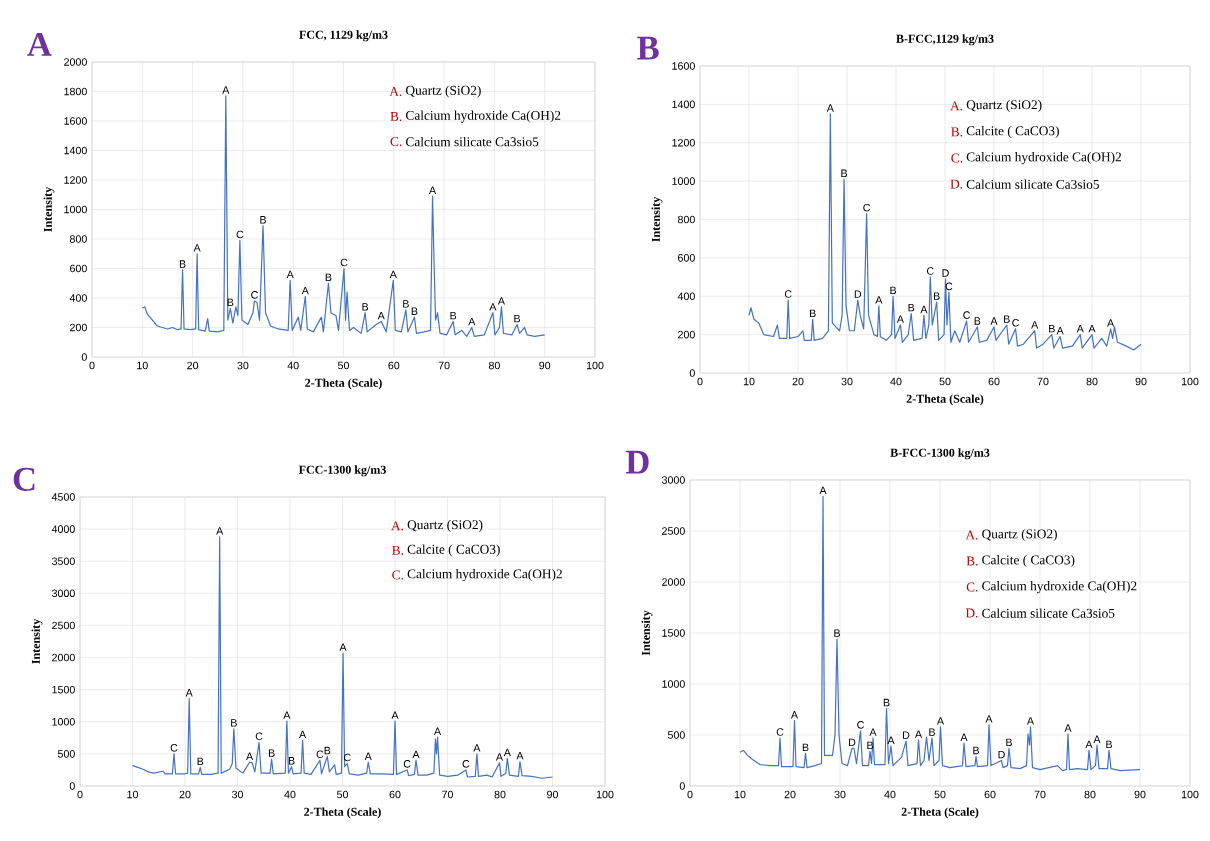 The width and height of the screenshot is (1210, 841). I want to click on text: C, so click(24, 479).